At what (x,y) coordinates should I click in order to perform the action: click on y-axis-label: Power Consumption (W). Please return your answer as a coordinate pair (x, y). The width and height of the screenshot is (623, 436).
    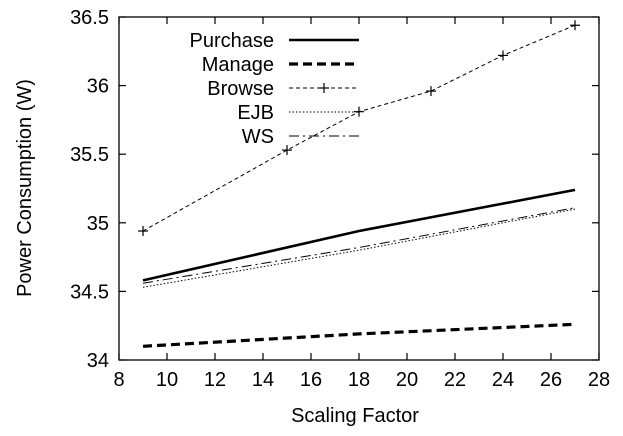
    Looking at the image, I should click on (25, 188).